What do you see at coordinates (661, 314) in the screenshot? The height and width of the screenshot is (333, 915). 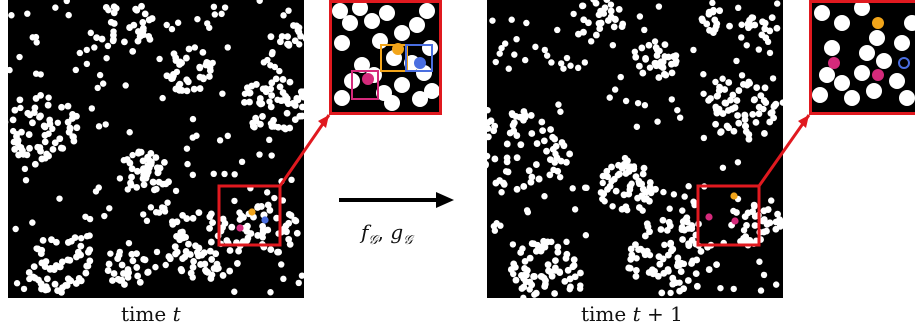 I see `caption-time-t1-suffix: + 1` at bounding box center [661, 314].